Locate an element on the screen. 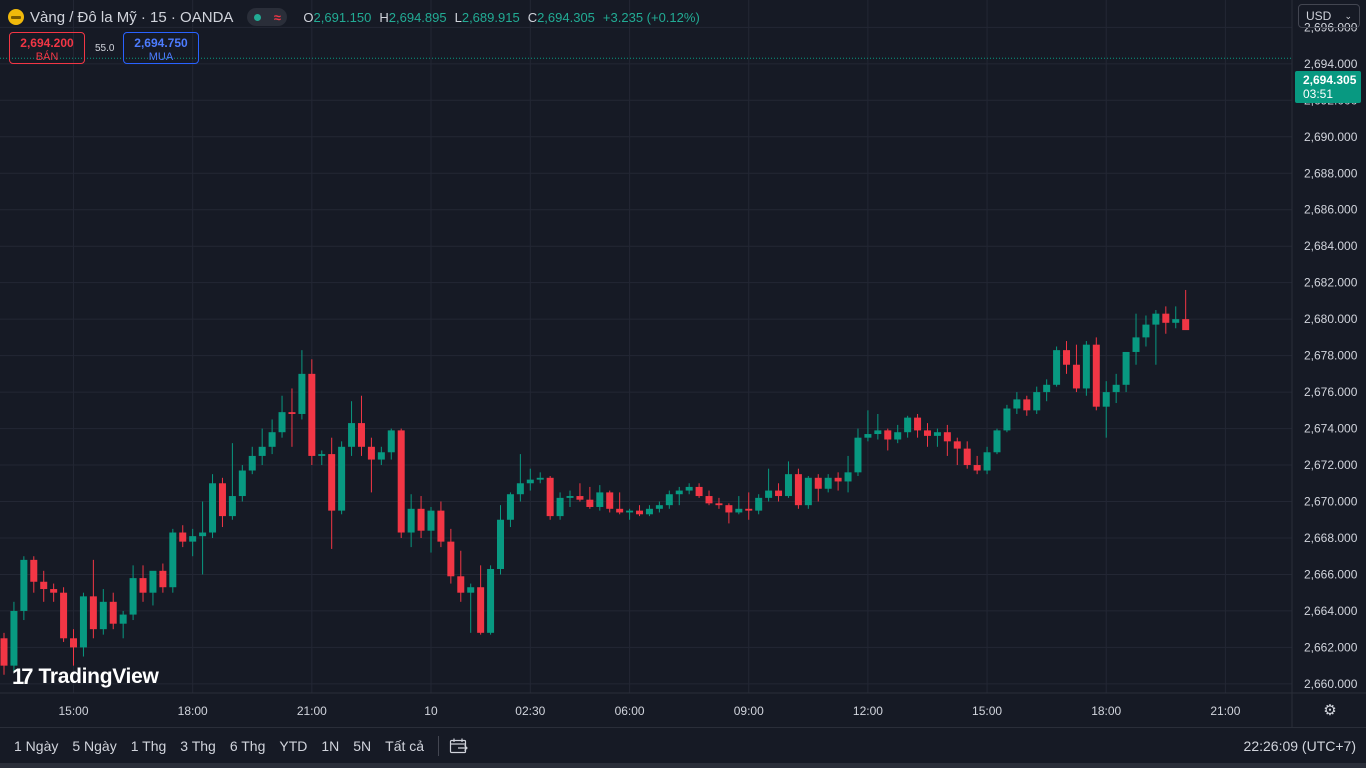 This screenshot has height=768, width=1366. time-tick-label: 15:00 is located at coordinates (987, 711).